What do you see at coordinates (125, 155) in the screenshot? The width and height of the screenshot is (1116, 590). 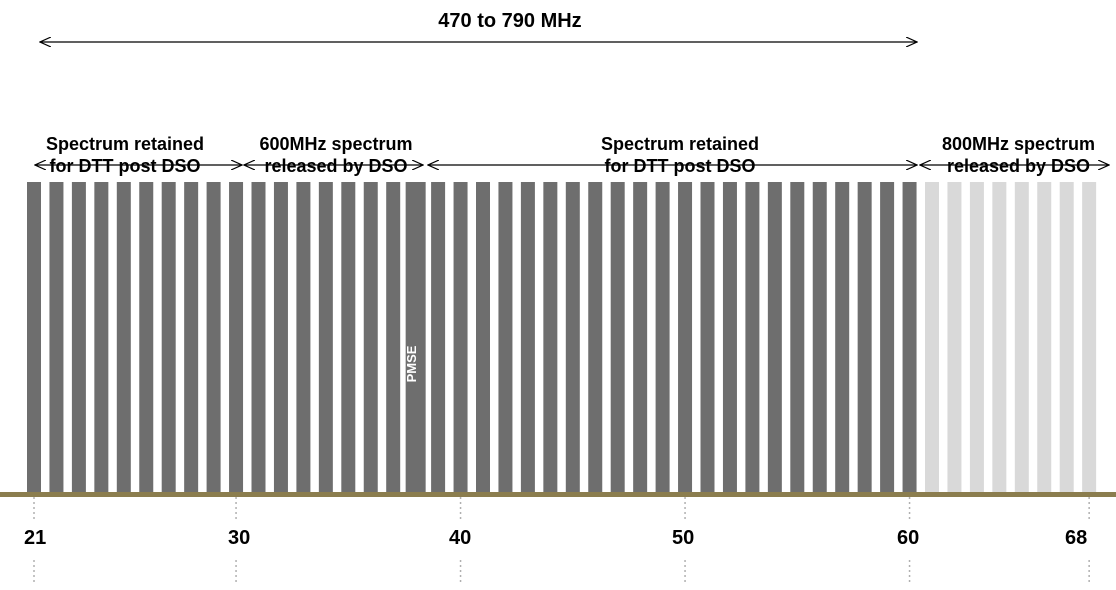 I see `segment-label-retained-low: Spectrum retained for DTT post DSO` at bounding box center [125, 155].